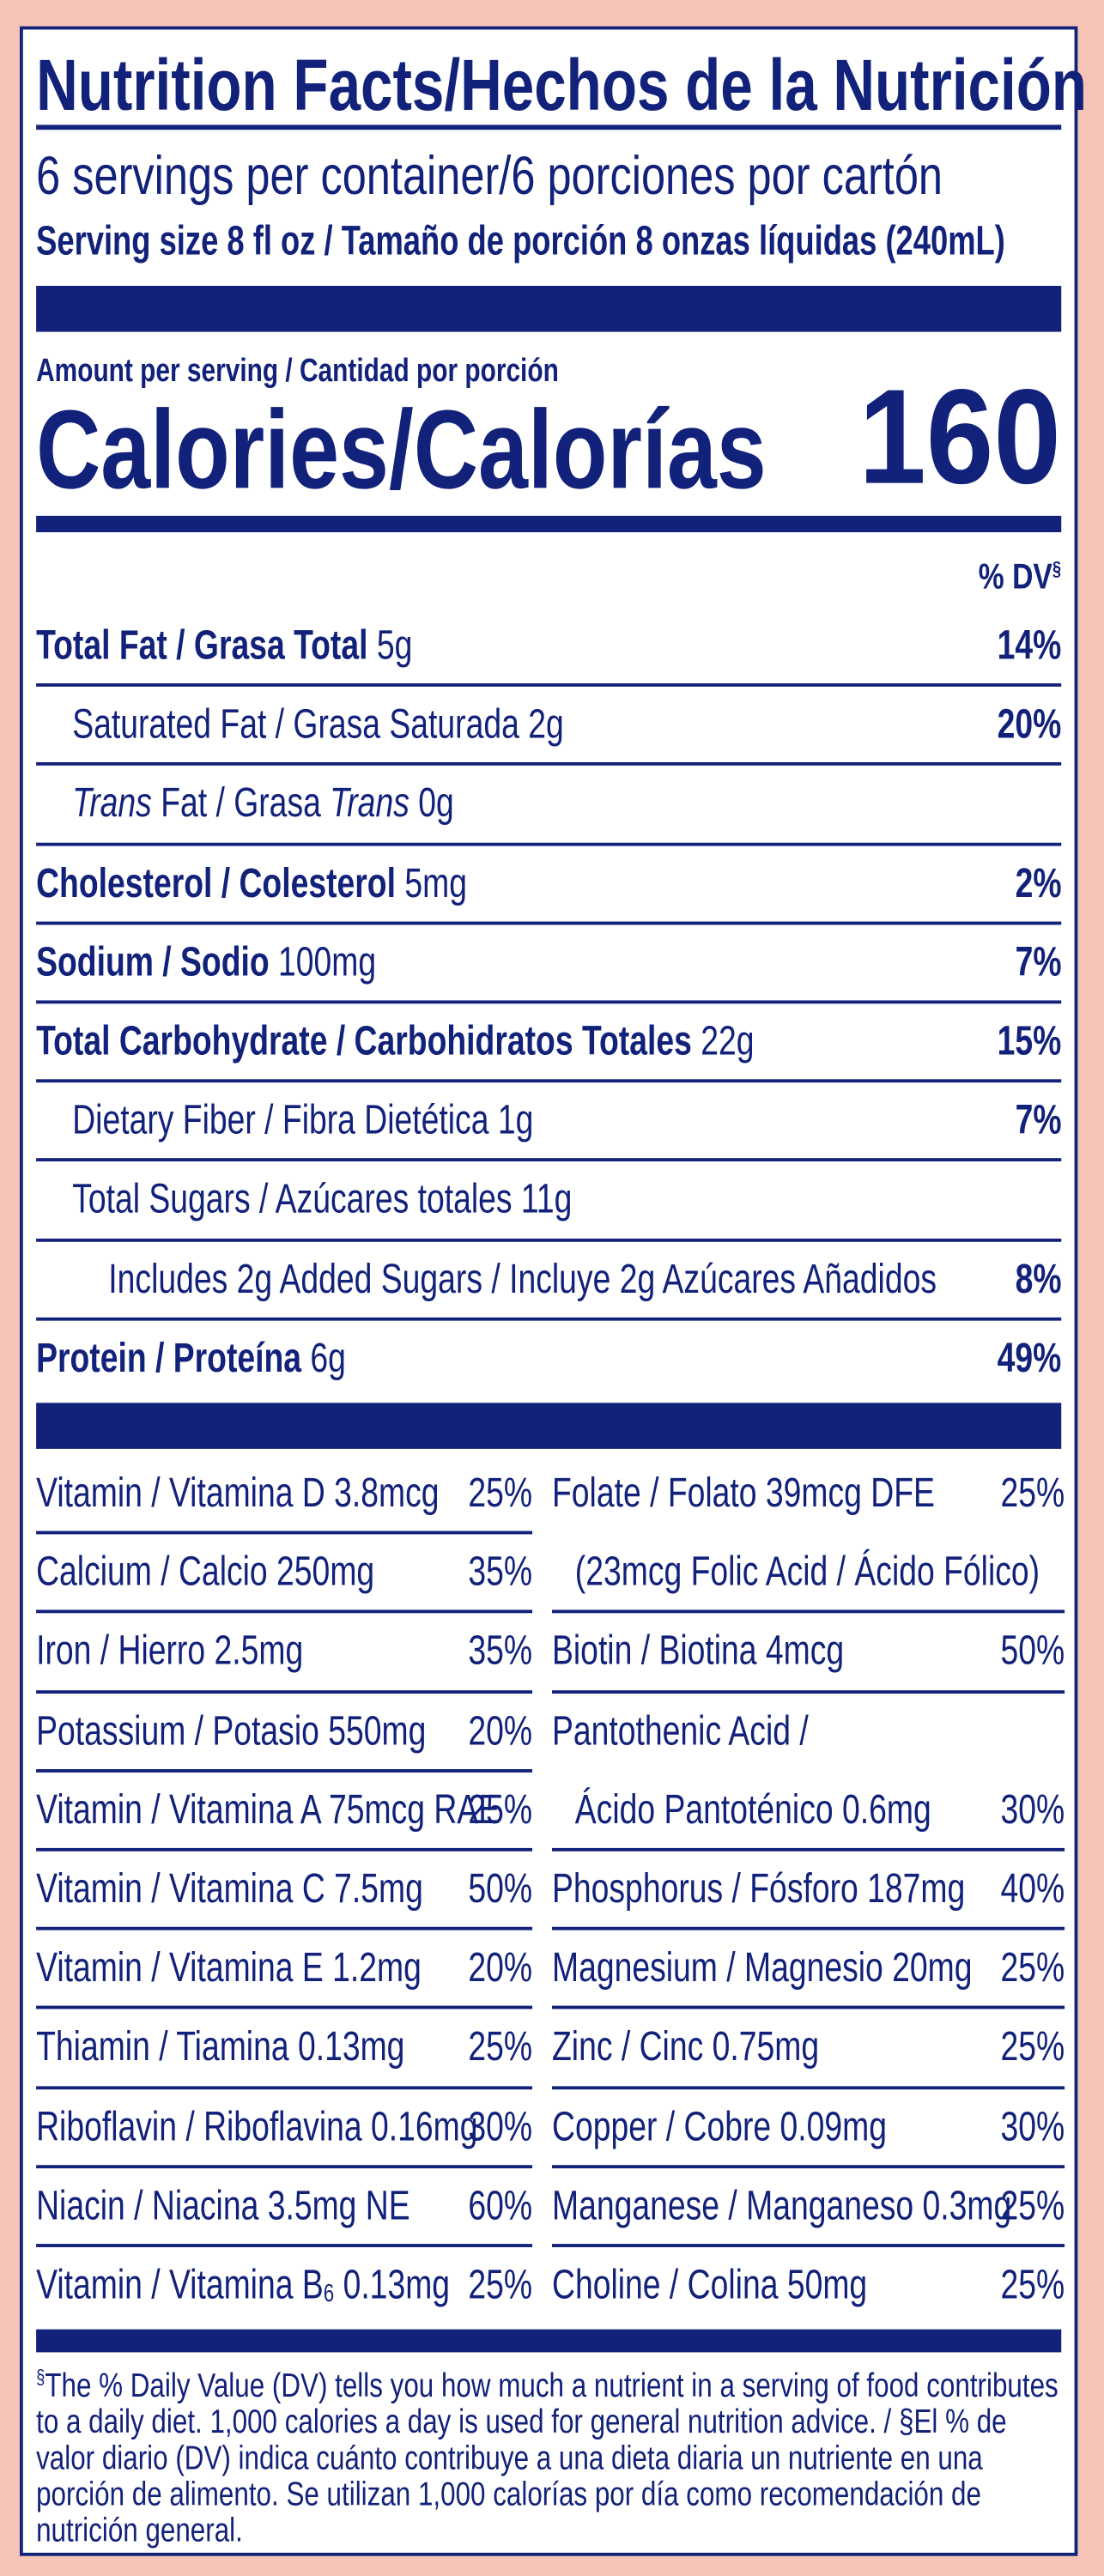 The height and width of the screenshot is (2576, 1104). What do you see at coordinates (202, 645) in the screenshot?
I see `label-part: Total Fat / Grasa Total` at bounding box center [202, 645].